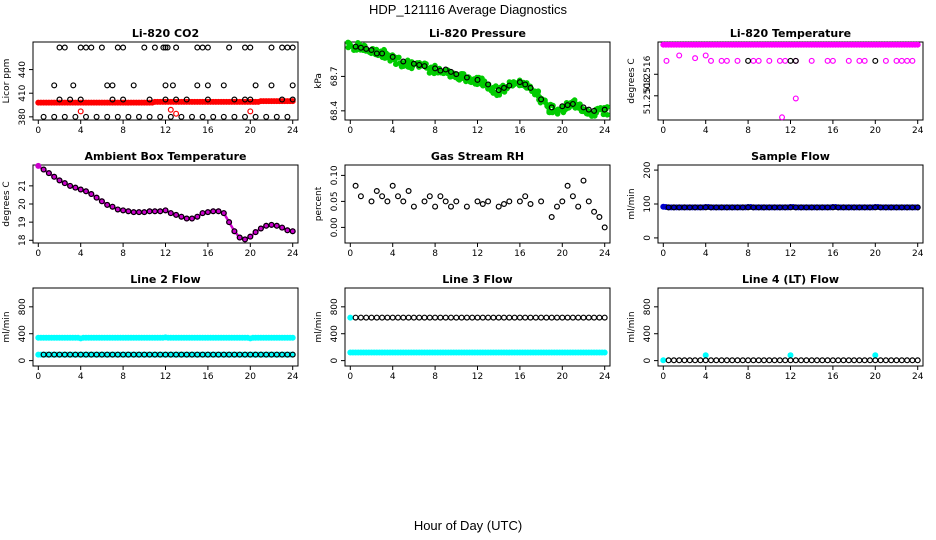 This screenshot has width=936, height=540. I want to click on series-line, so click(165, 202).